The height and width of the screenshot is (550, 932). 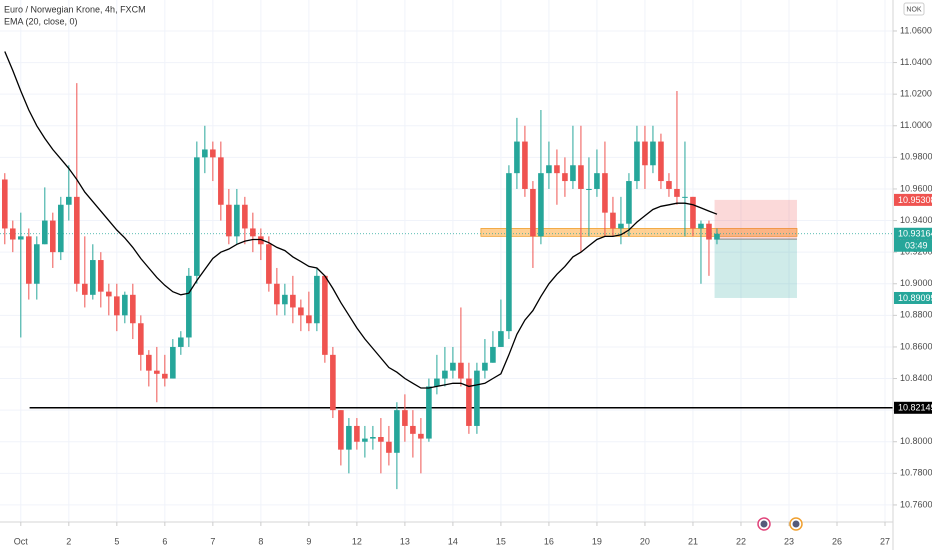 I want to click on stop-label-box, so click(x=913, y=199).